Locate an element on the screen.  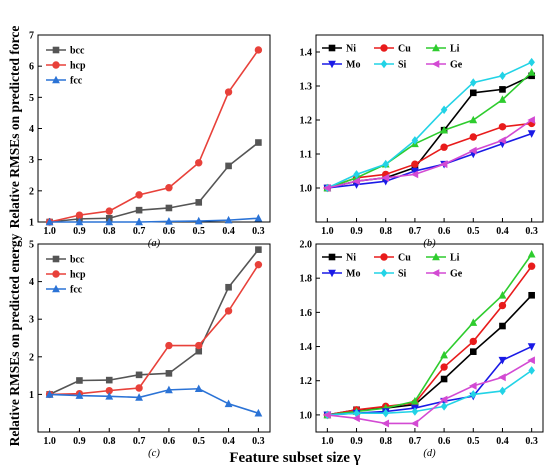
panel-c-legend: bcc hcp fcc is located at coordinates (66, 275).